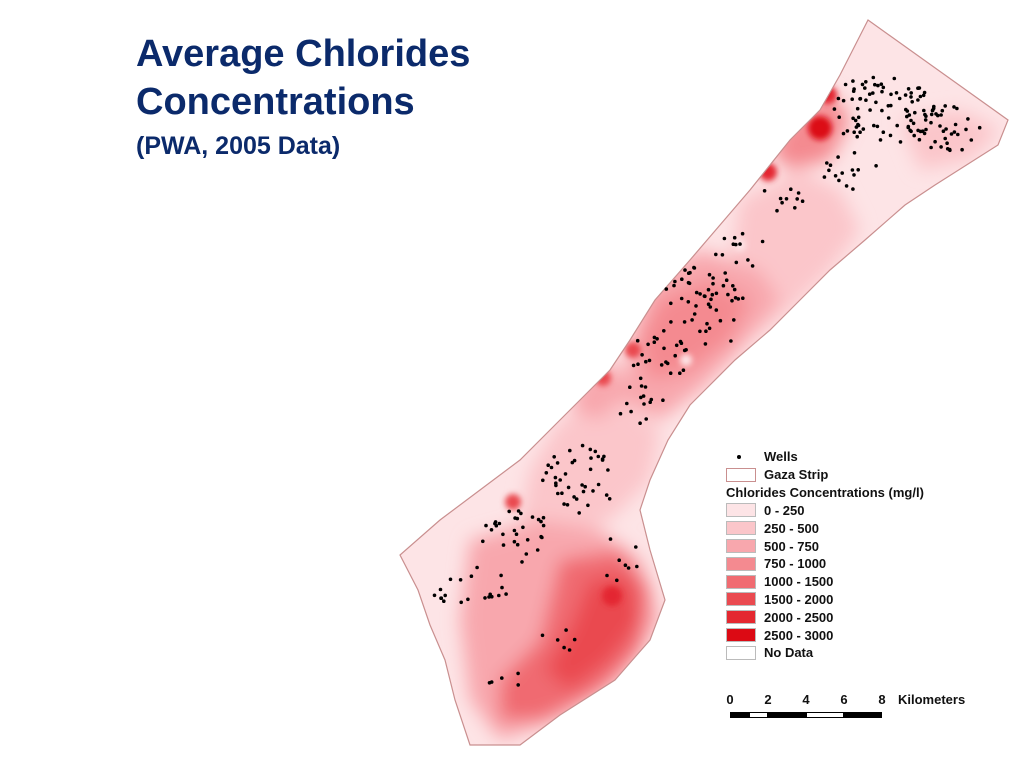 Image resolution: width=1024 pixels, height=768 pixels. I want to click on legend-class-row: 500 - 750, so click(825, 546).